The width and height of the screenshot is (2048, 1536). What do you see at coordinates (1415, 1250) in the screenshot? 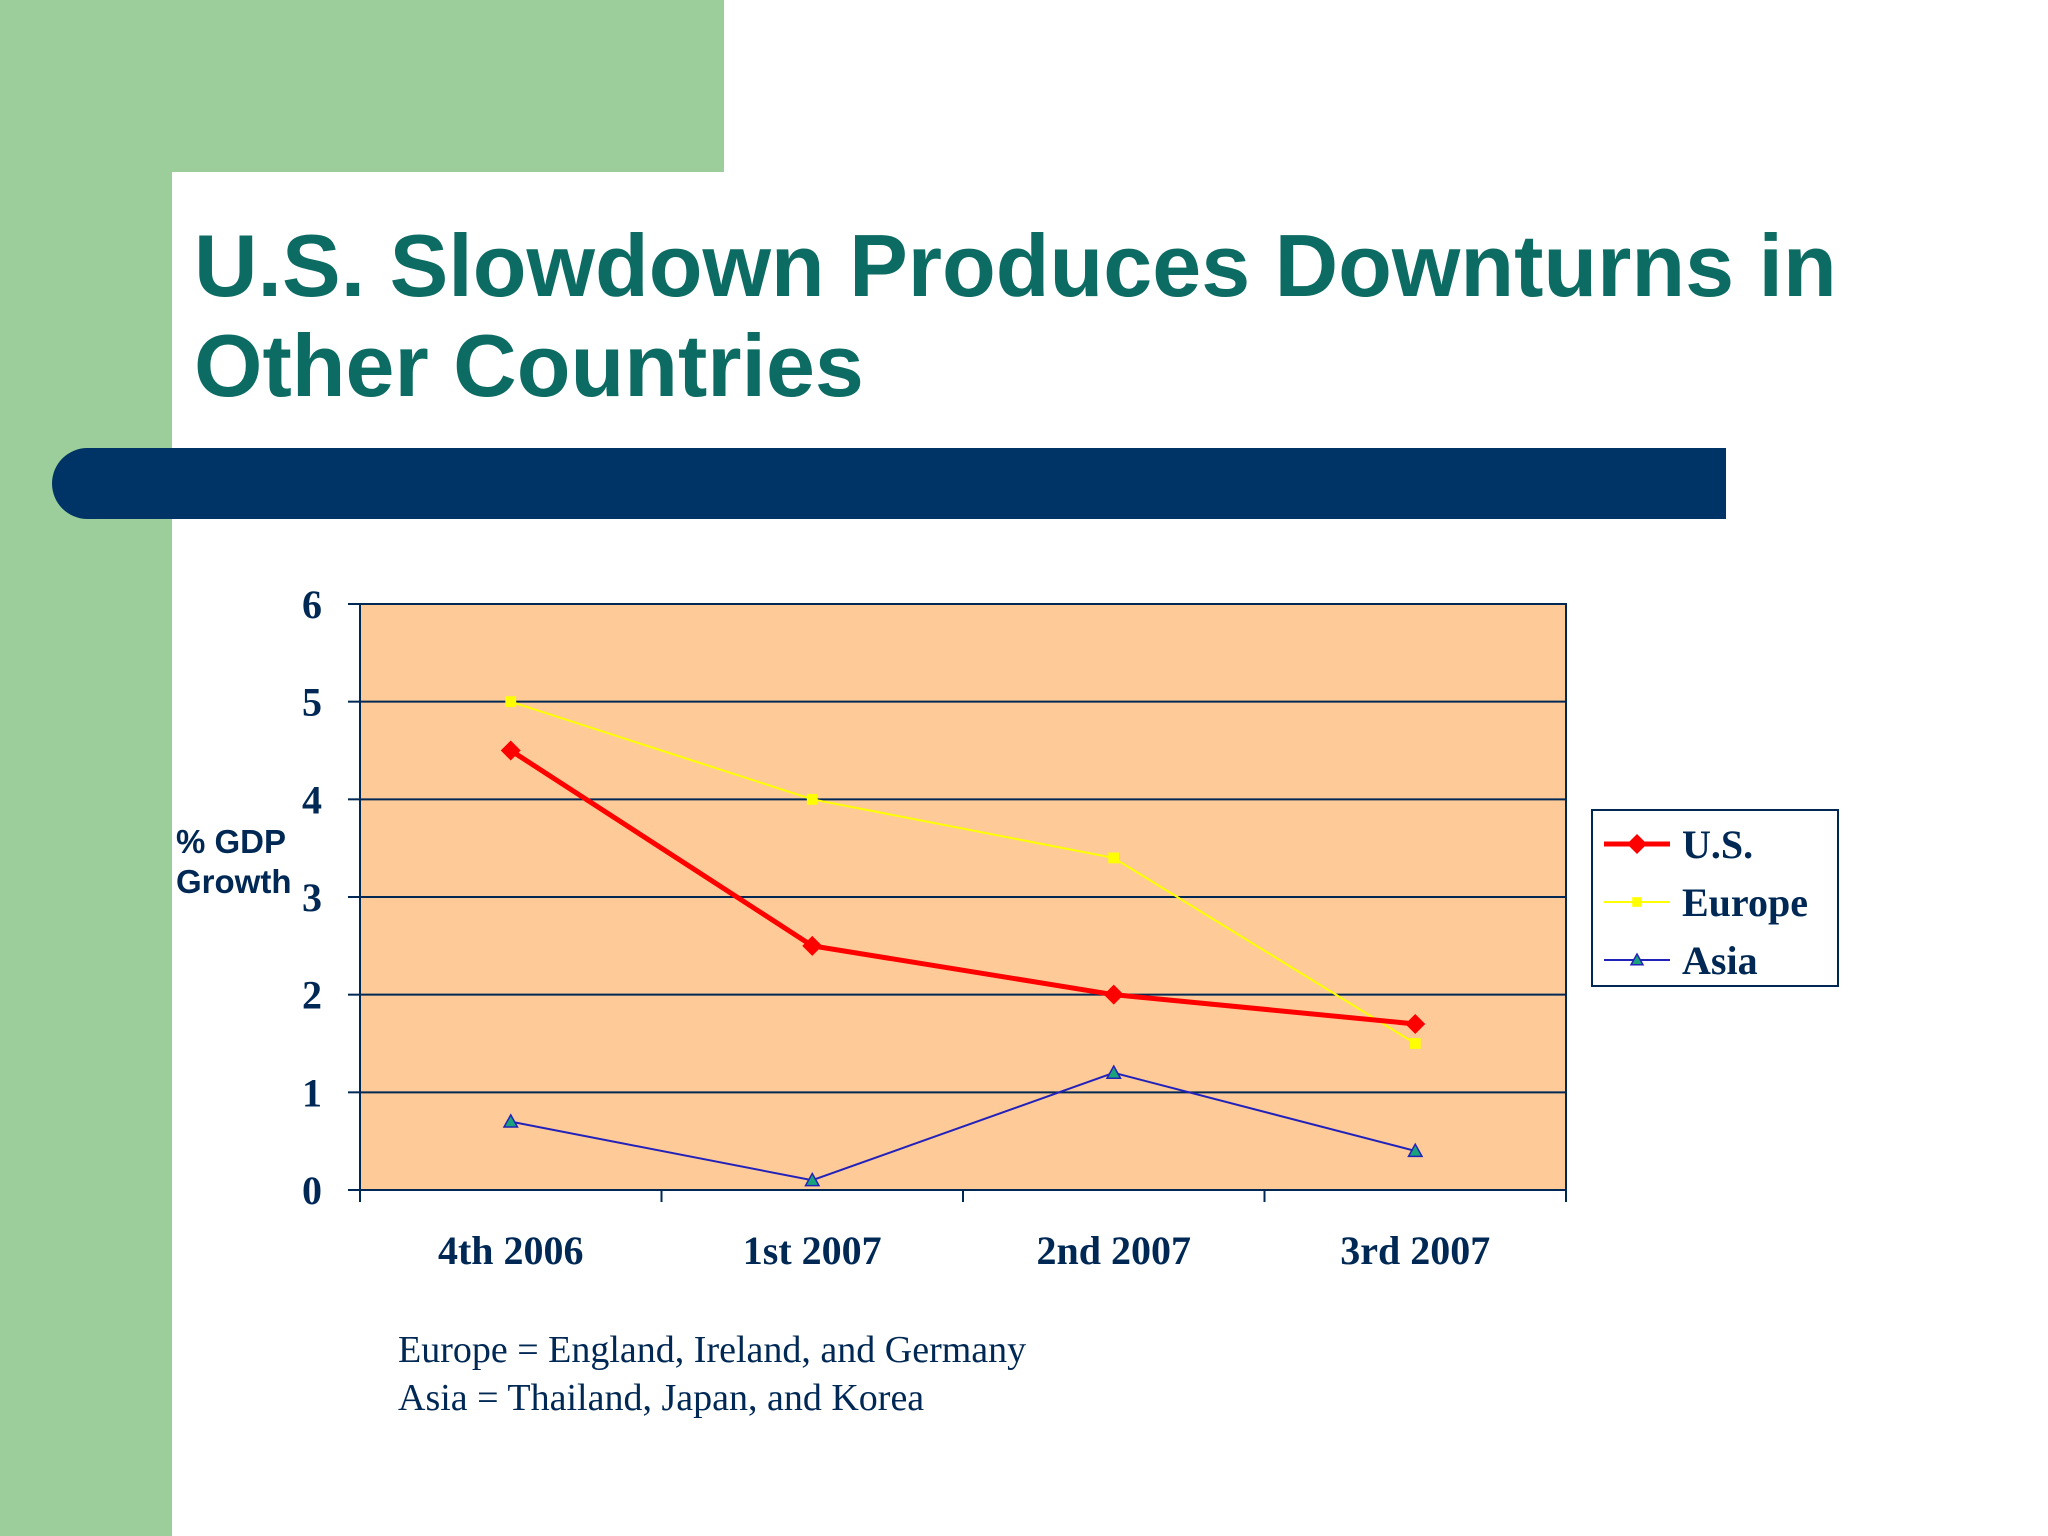
I see `x-tick-label: 3rd 2007` at bounding box center [1415, 1250].